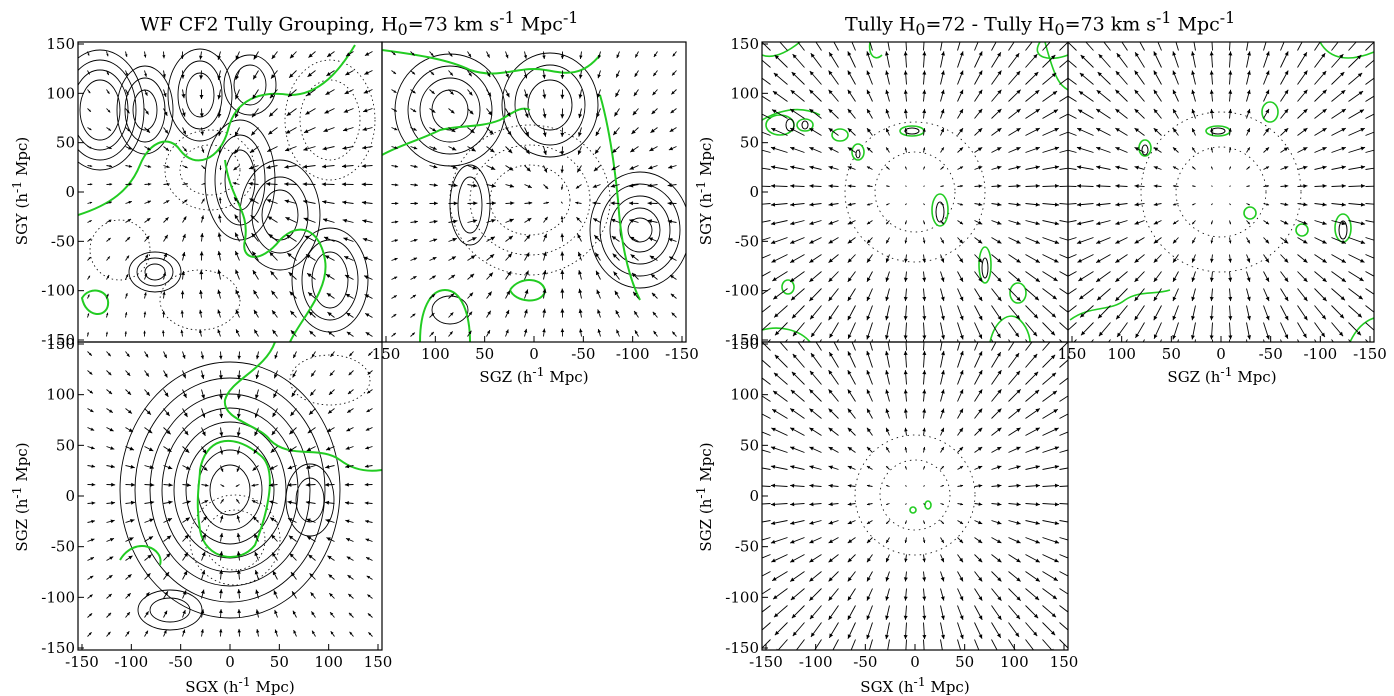  Describe the element at coordinates (915, 192) in the screenshot. I see `dotted-rings` at that location.